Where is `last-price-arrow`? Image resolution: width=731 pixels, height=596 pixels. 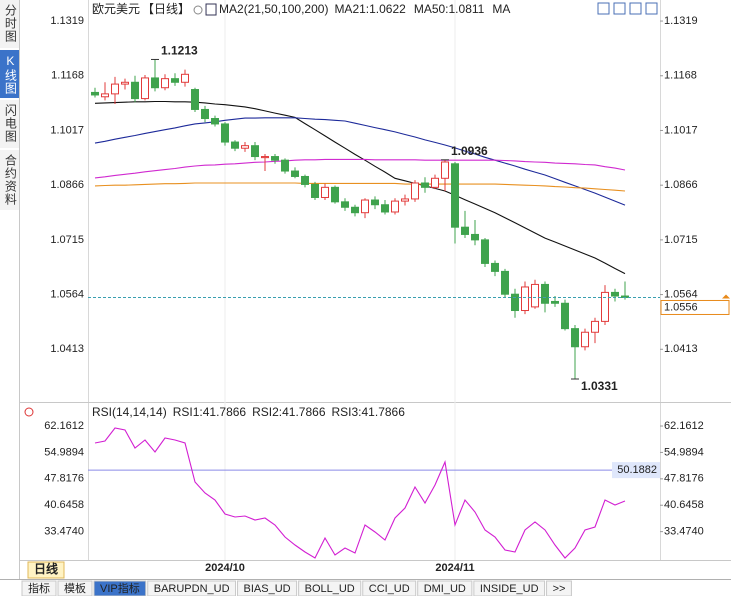
last-price-arrow is located at coordinates (726, 296).